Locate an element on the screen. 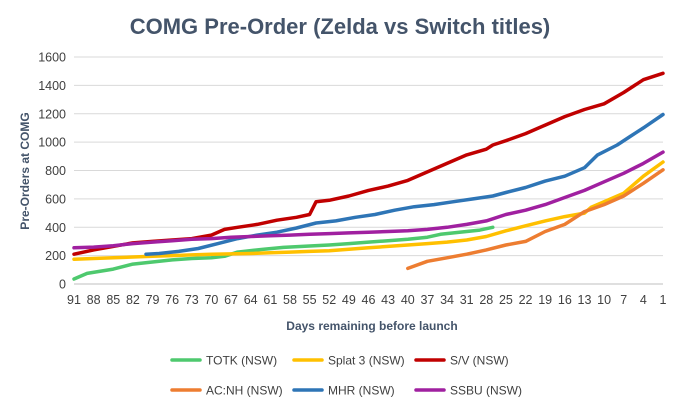 Image resolution: width=679 pixels, height=408 pixels. y-axis-title: Pre-Orders at COMG is located at coordinates (25, 170).